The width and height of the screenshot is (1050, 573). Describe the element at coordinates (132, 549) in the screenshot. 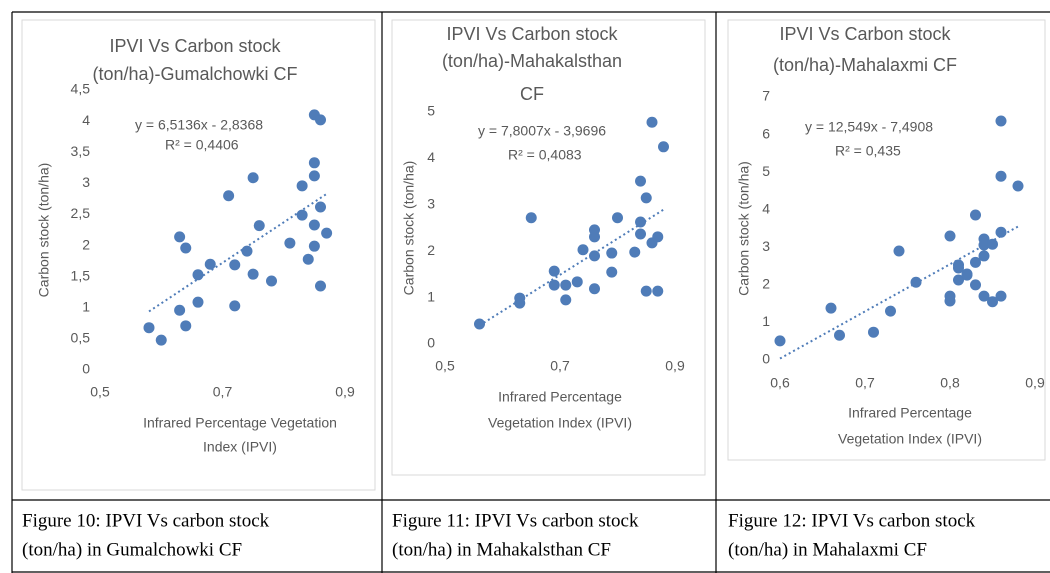

I see `figure-caption: (ton/ha) in Gumalchowki CF` at that location.